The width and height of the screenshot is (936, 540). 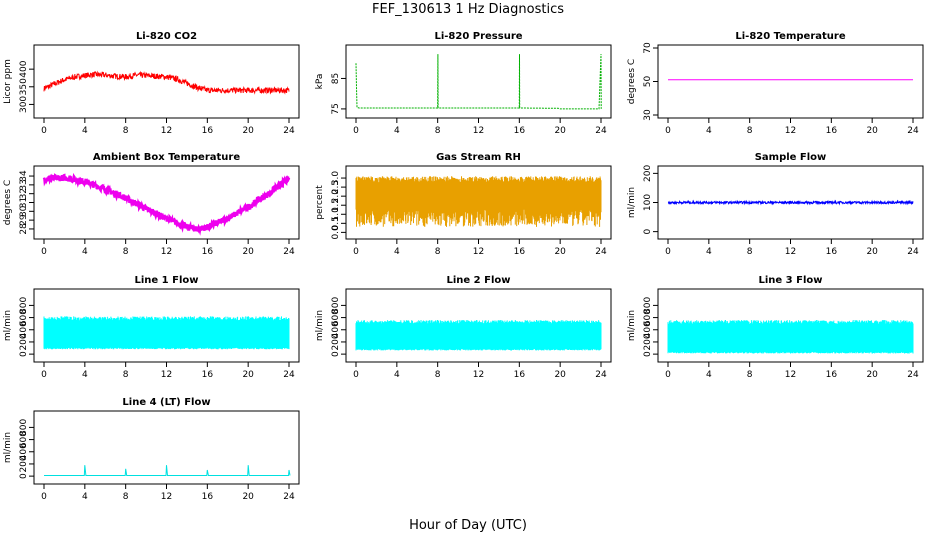 What do you see at coordinates (166, 402) in the screenshot?
I see `panel-title: Line 4 (LT) Flow` at bounding box center [166, 402].